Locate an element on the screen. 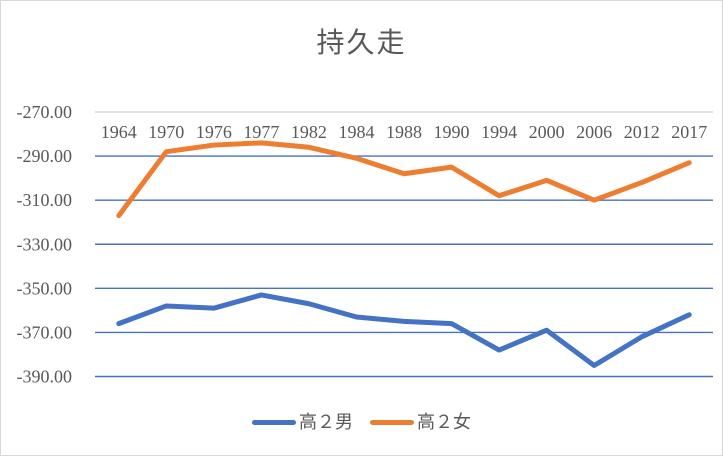 The height and width of the screenshot is (456, 723). x-tick-label: 2000 is located at coordinates (547, 132).